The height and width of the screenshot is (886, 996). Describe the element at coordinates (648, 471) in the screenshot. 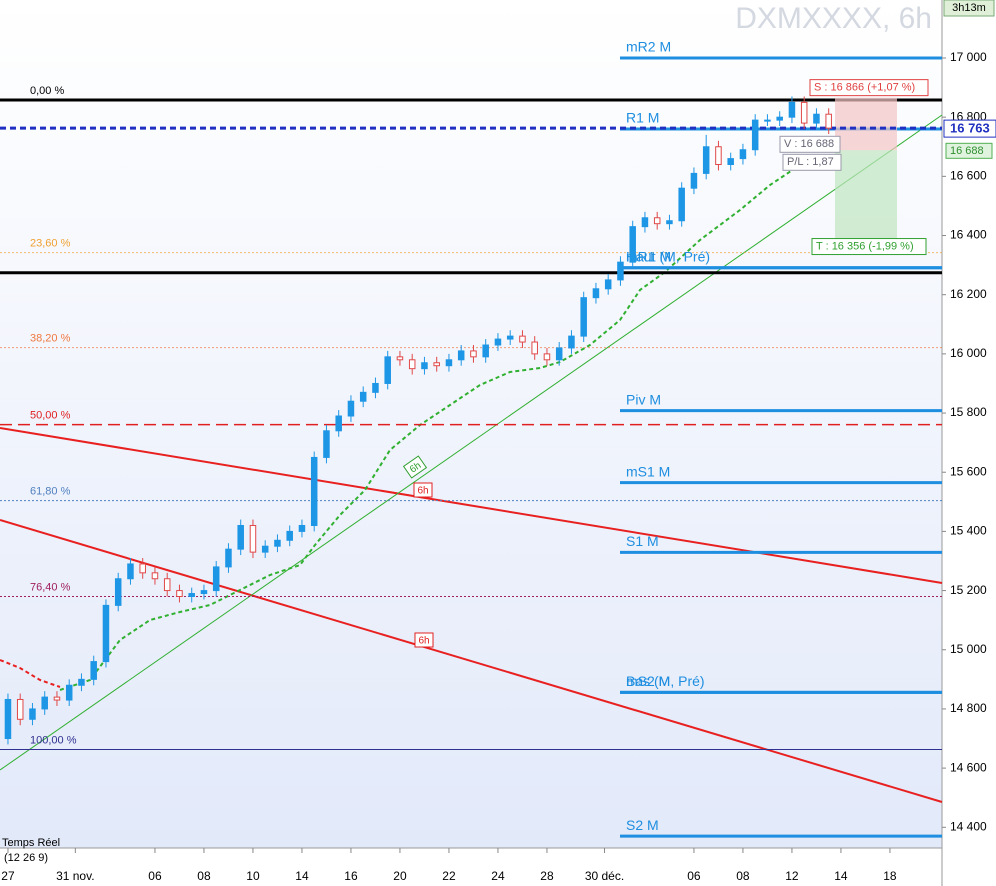

I see `pivot-label: mS1 M` at that location.